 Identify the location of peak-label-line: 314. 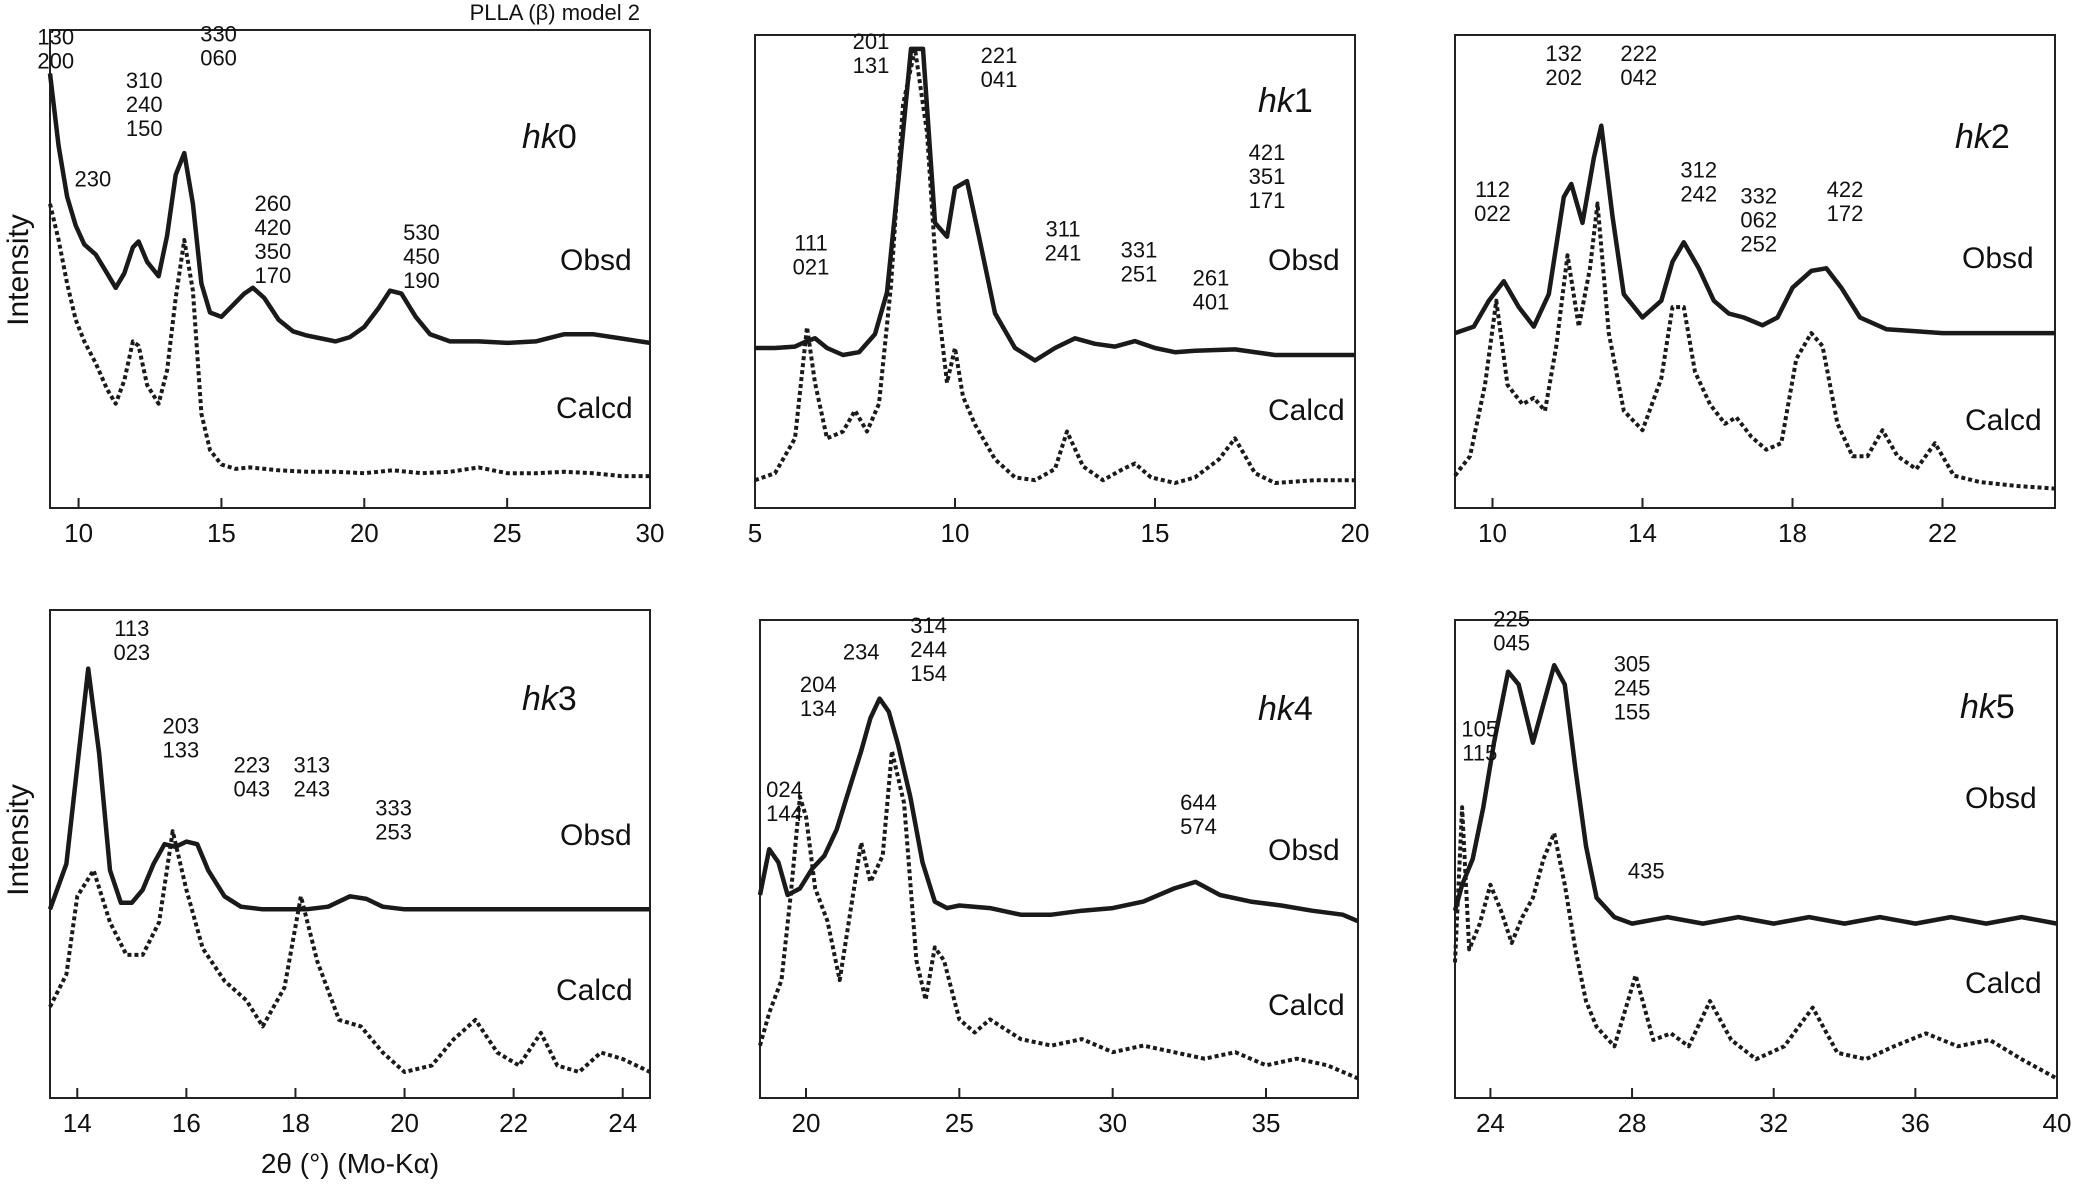
(928, 625).